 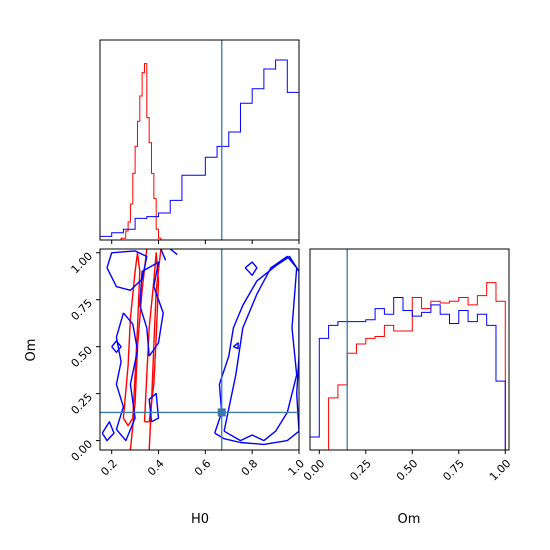 I want to click on panel-hist-H0, so click(x=199, y=141).